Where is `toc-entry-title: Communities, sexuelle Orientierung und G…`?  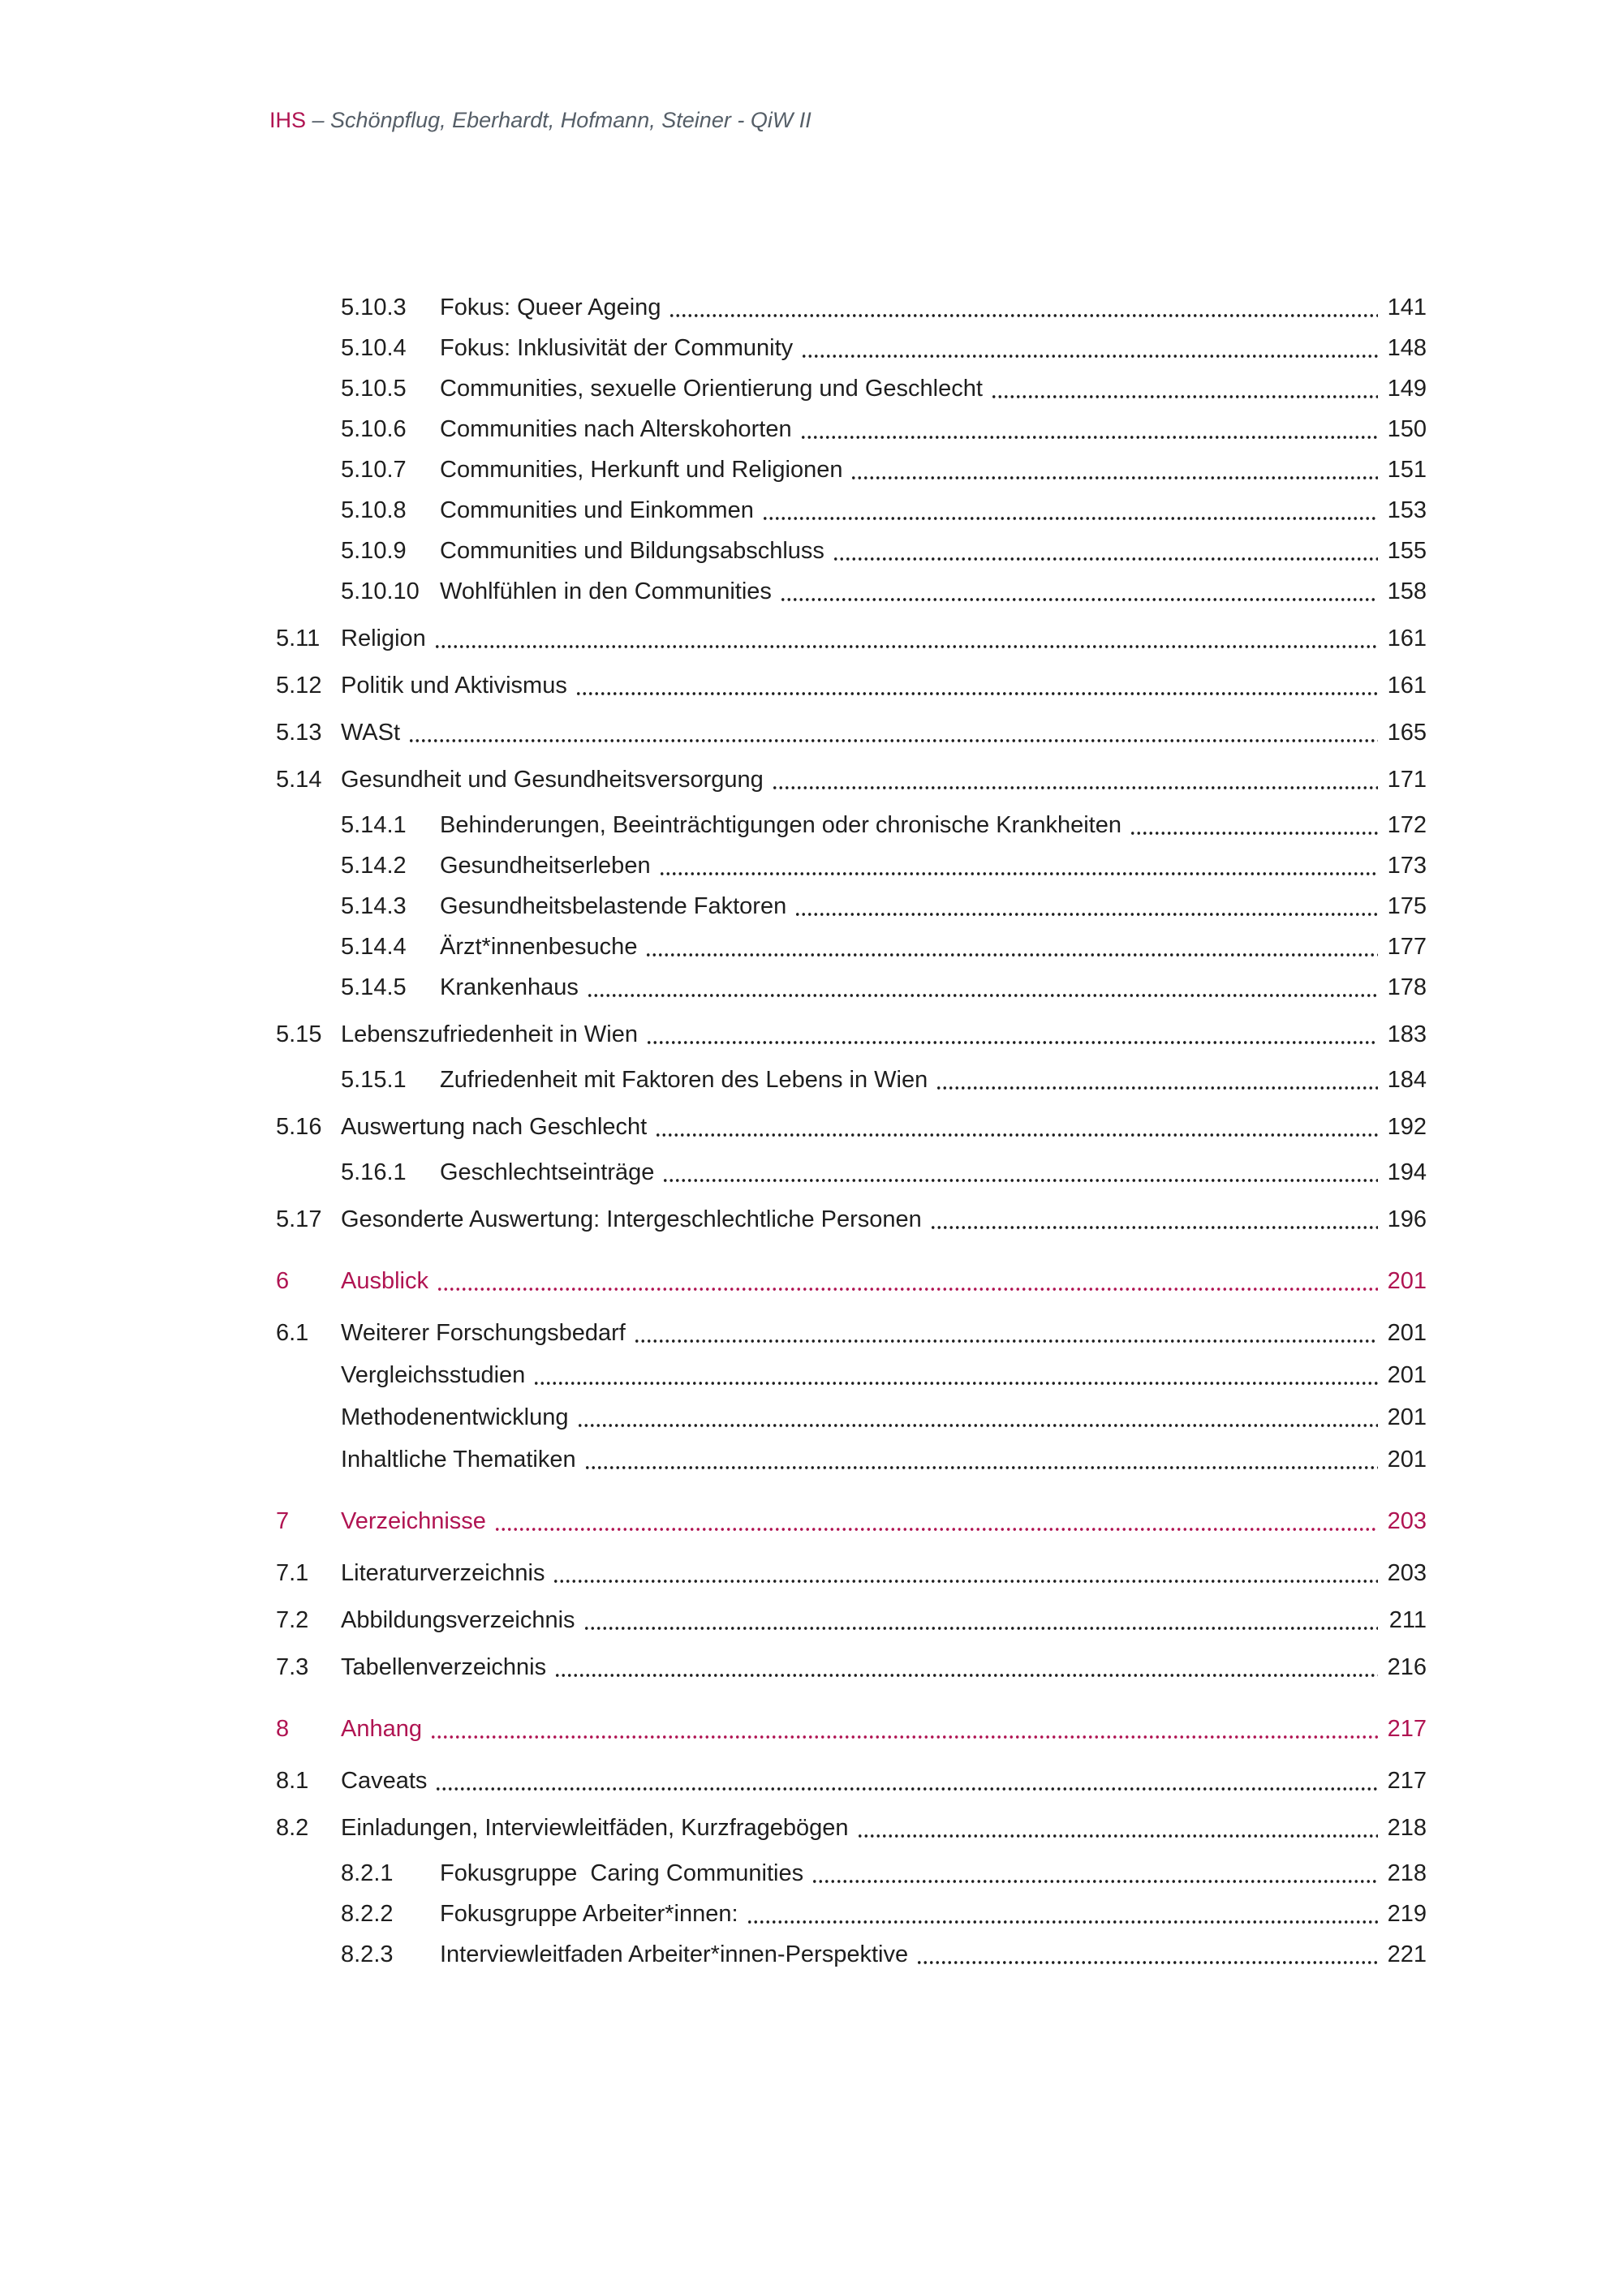
toc-entry-title: Communities, sexuelle Orientierung und G… is located at coordinates (711, 389).